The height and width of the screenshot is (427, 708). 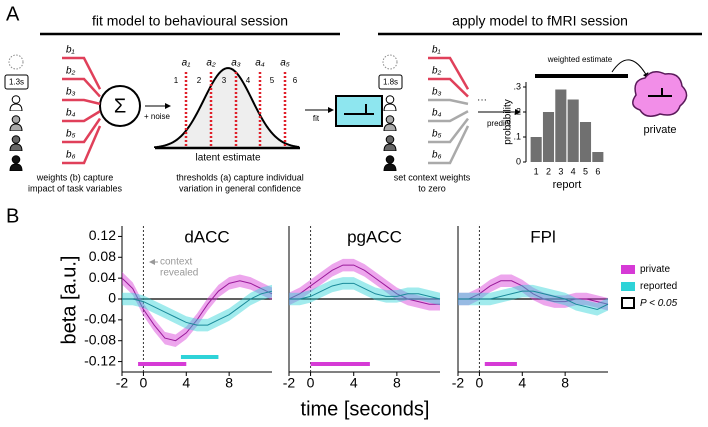 I want to click on y-tick-label: .2, so click(x=517, y=111).